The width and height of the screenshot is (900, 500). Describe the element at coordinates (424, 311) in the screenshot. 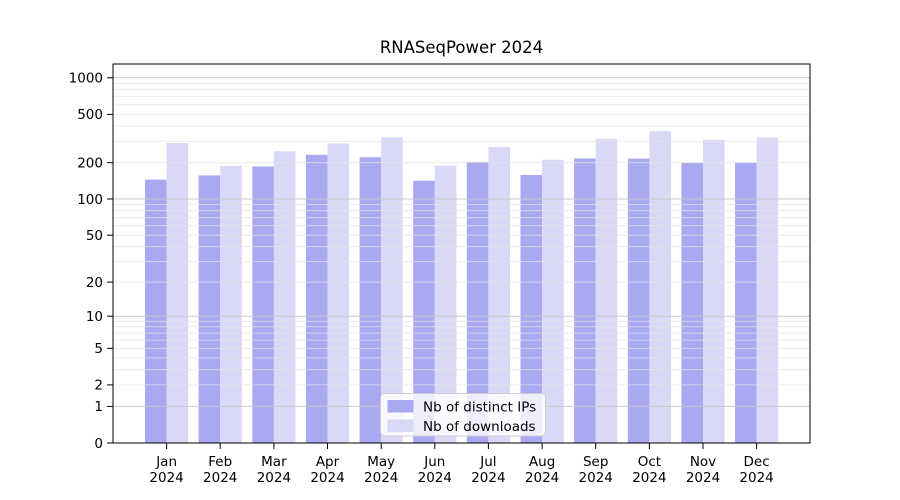

I see `bar-jun-distinct-ips` at that location.